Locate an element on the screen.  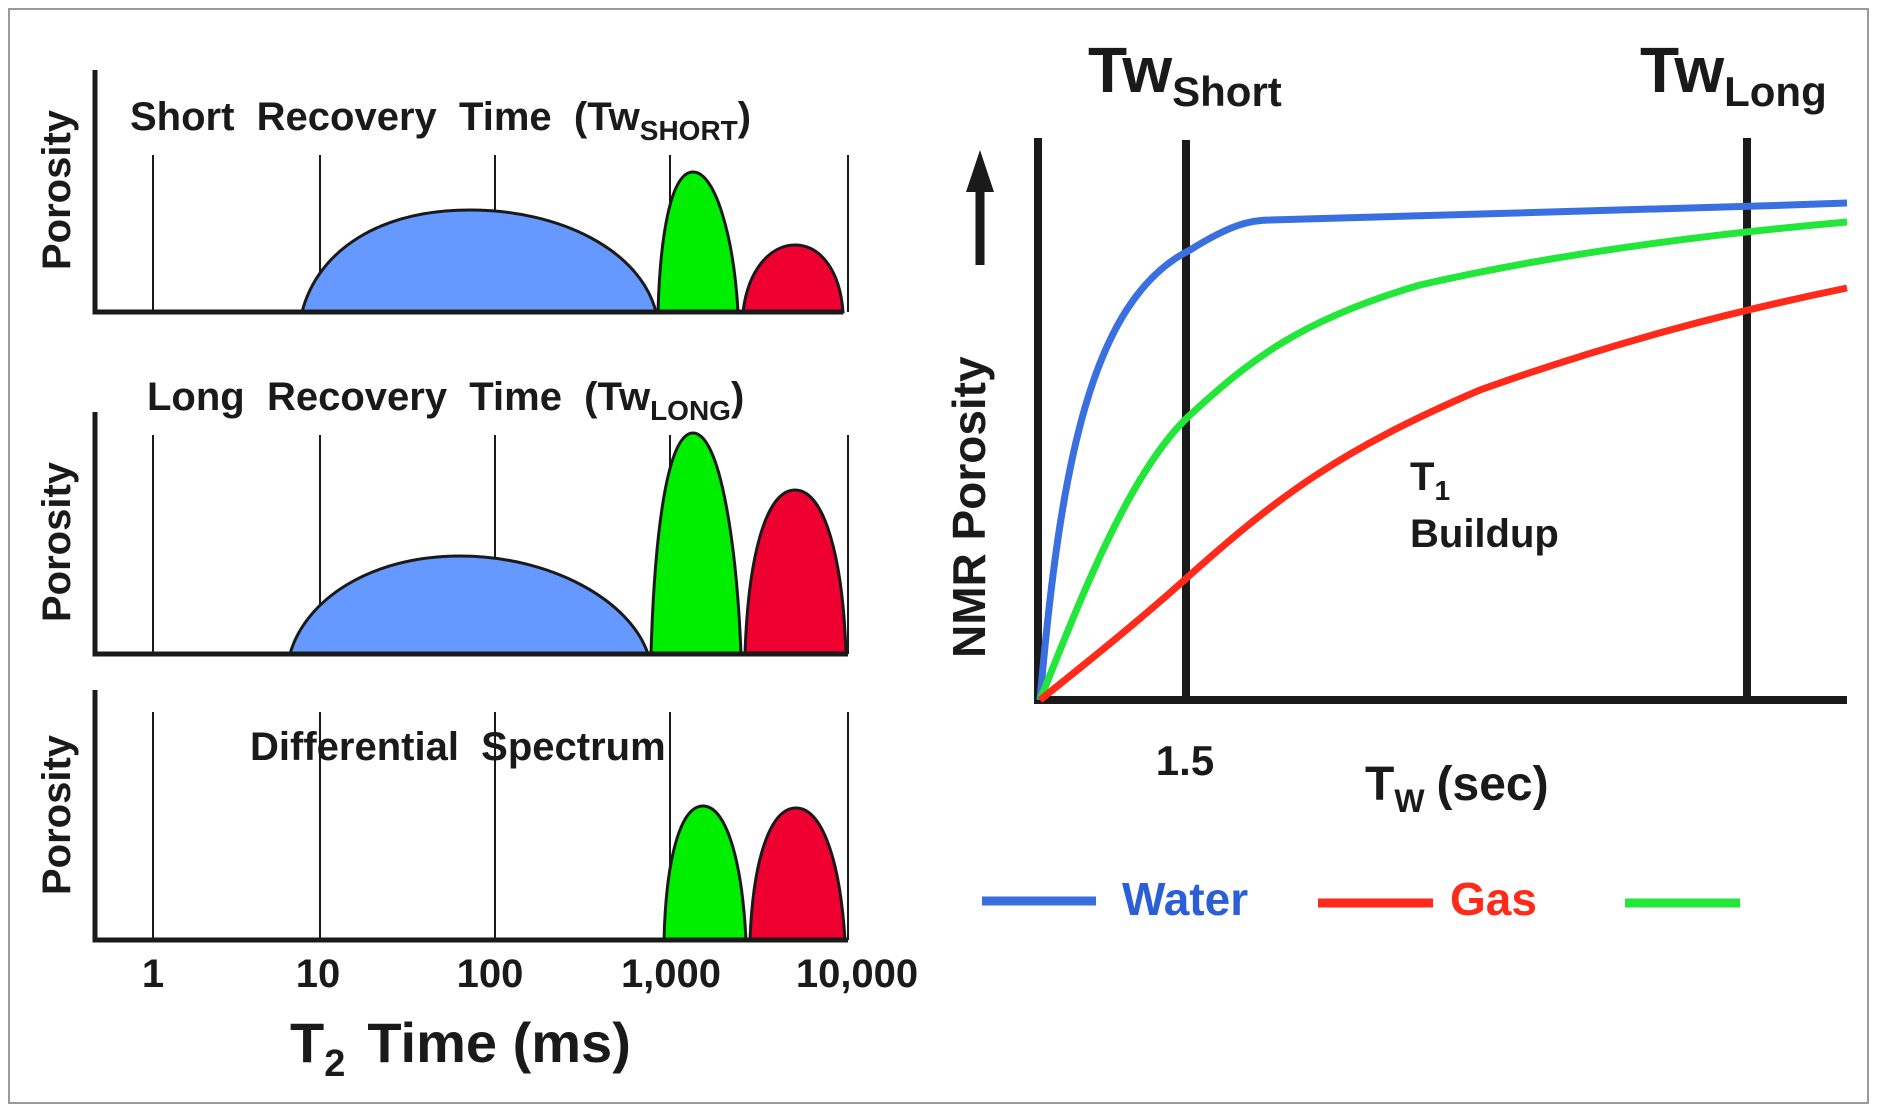
panel-title-sub: SHORT is located at coordinates (689, 130).